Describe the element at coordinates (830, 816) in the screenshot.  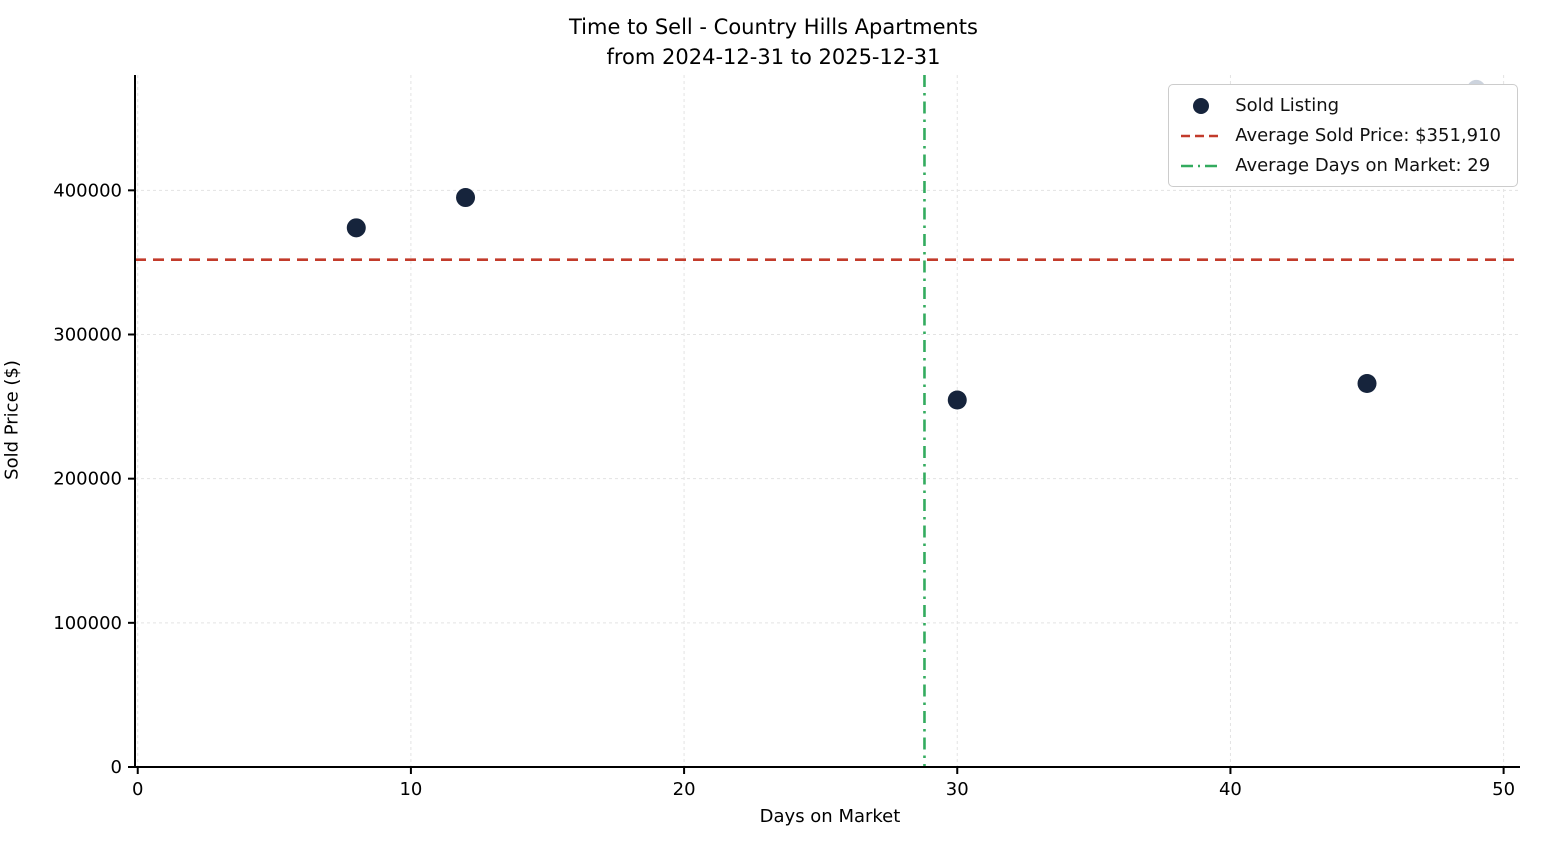
I see `x-axis-label: Days on Market` at that location.